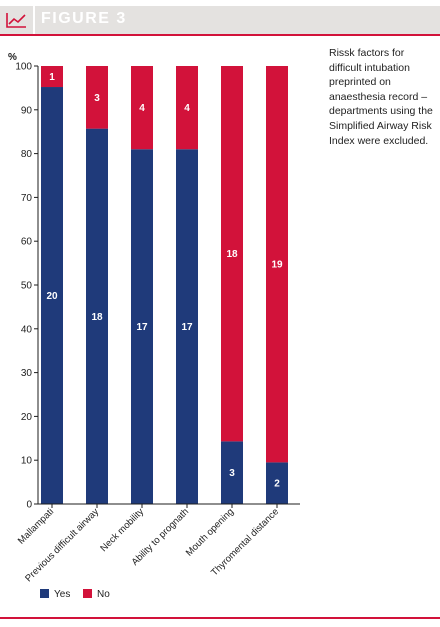  What do you see at coordinates (36, 526) in the screenshot?
I see `x-category-label: Mallampati` at bounding box center [36, 526].